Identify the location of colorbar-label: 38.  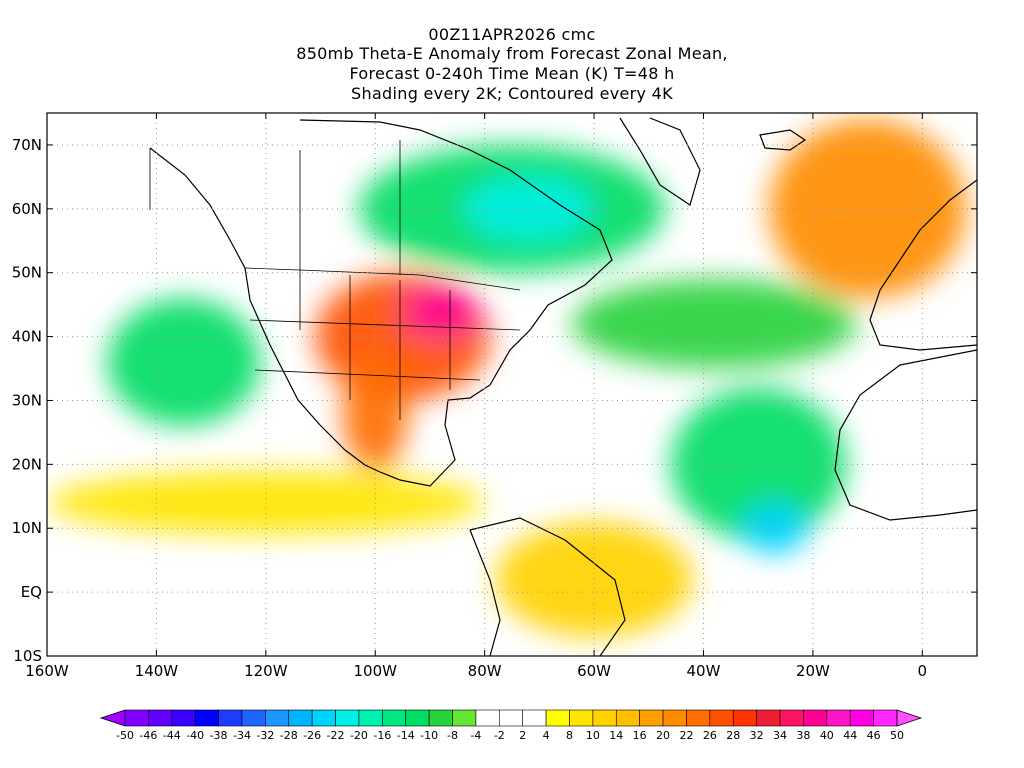
(803, 735).